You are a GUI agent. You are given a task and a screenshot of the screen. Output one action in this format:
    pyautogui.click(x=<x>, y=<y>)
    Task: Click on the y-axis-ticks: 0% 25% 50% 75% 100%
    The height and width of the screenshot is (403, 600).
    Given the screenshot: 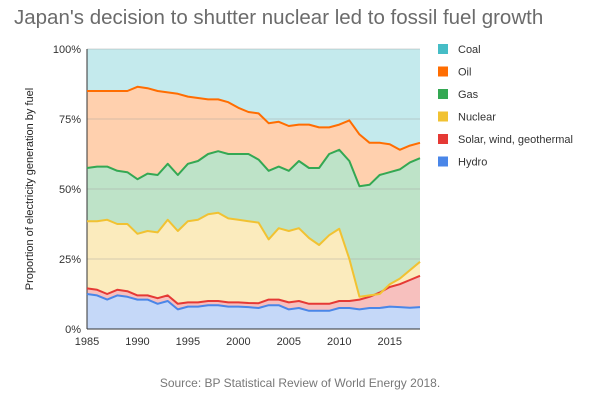 What is the action you would take?
    pyautogui.click(x=67, y=190)
    